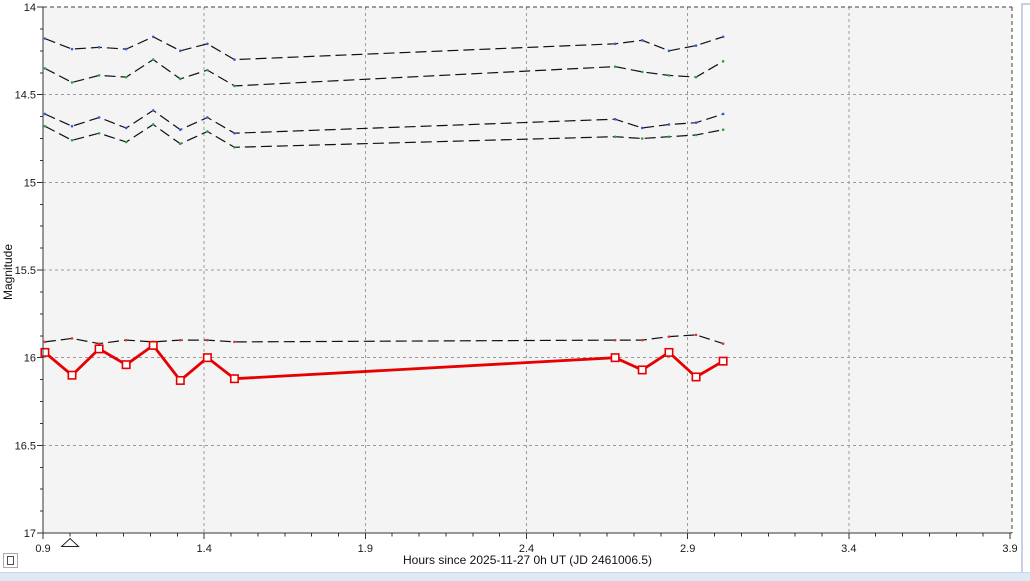 Image resolution: width=1030 pixels, height=581 pixels. Describe the element at coordinates (30, 183) in the screenshot. I see `y-tick-label: 15` at that location.